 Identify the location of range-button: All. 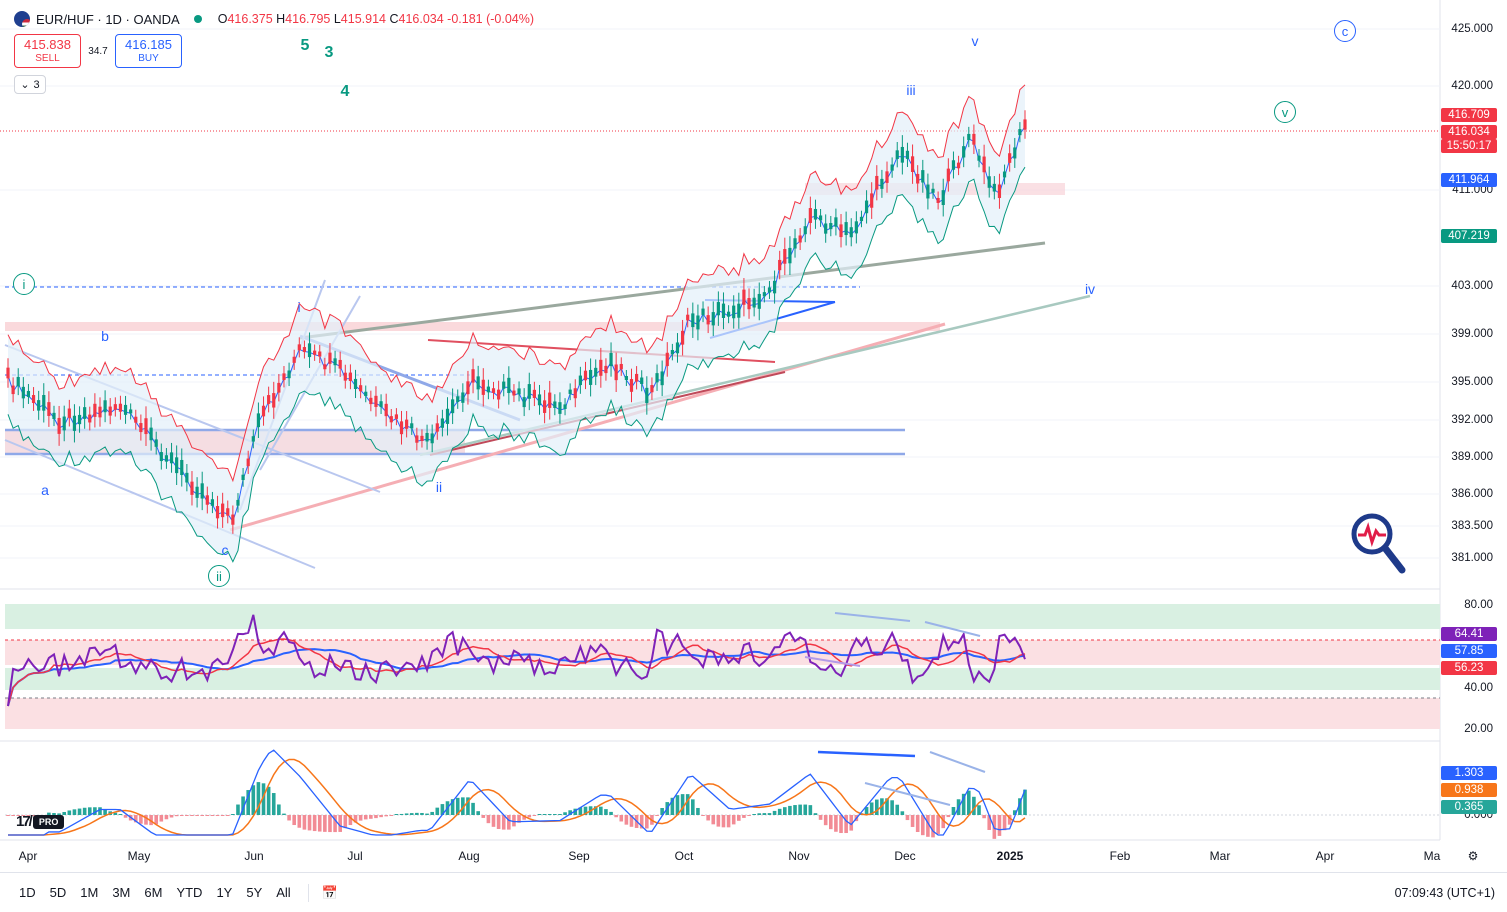
(283, 892).